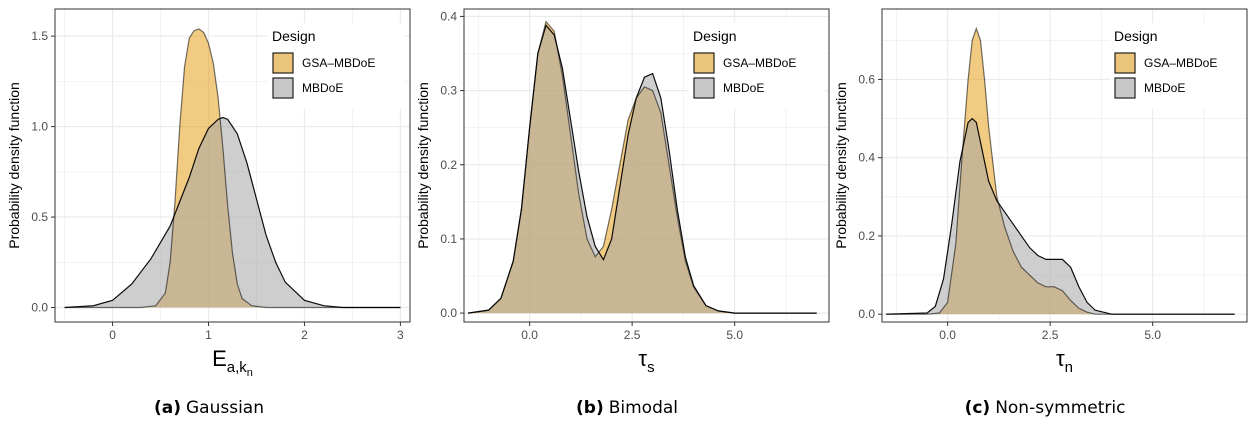 The width and height of the screenshot is (1255, 424). I want to click on x-tick-label: 1, so click(208, 335).